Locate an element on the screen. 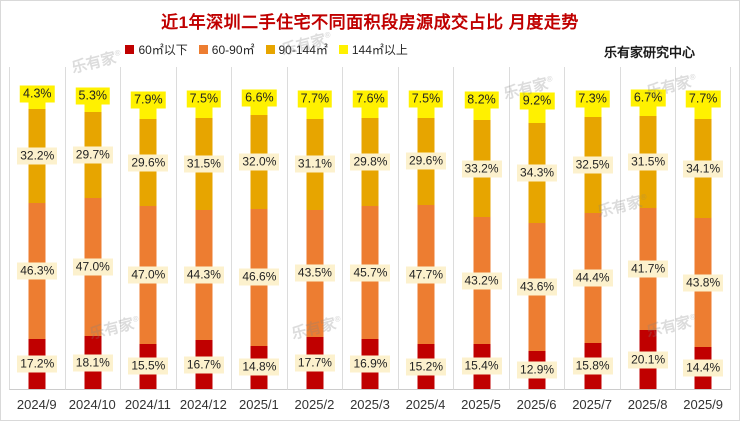 This screenshot has height=421, width=740. value-label: 29.7% is located at coordinates (92, 155).